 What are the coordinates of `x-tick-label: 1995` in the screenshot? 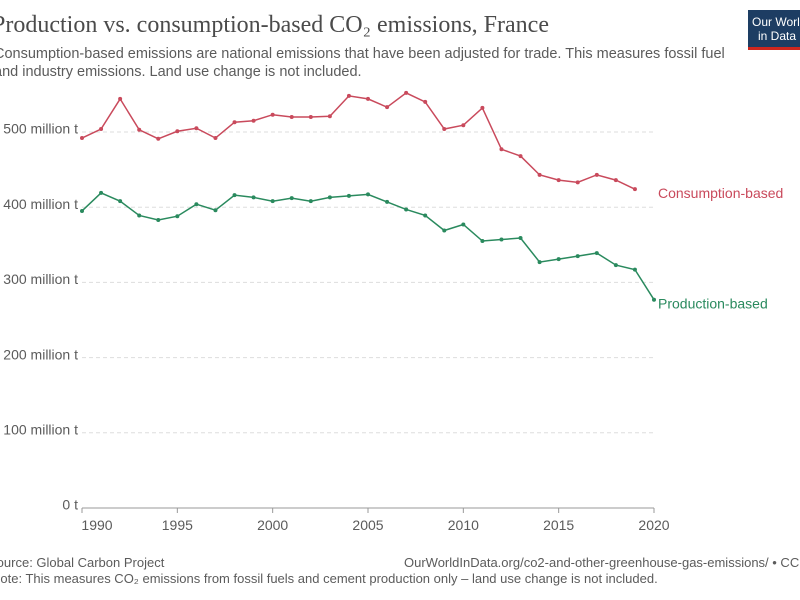 It's located at (177, 525).